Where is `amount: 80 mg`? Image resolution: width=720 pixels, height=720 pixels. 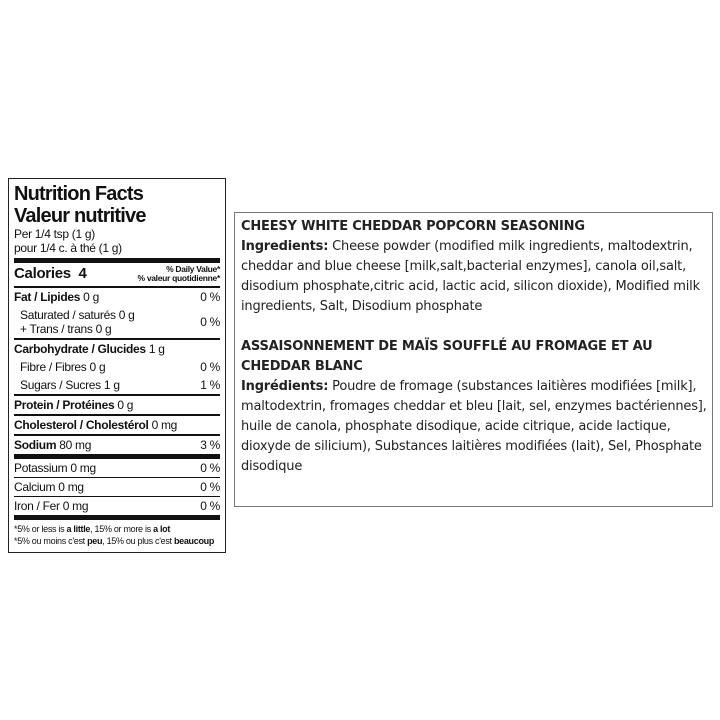
amount: 80 mg is located at coordinates (75, 445).